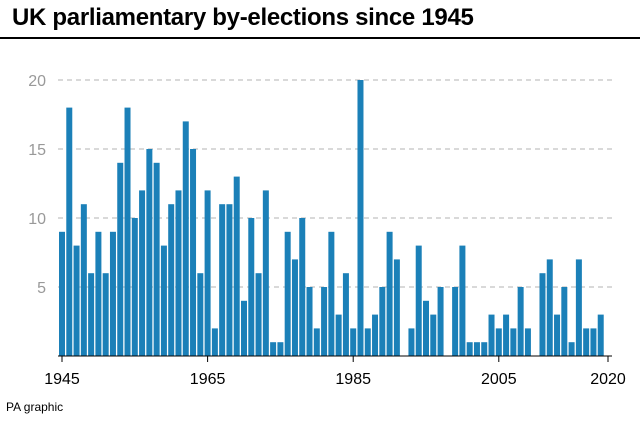 This screenshot has height=424, width=640. What do you see at coordinates (345, 314) in the screenshot?
I see `bar-1984` at bounding box center [345, 314].